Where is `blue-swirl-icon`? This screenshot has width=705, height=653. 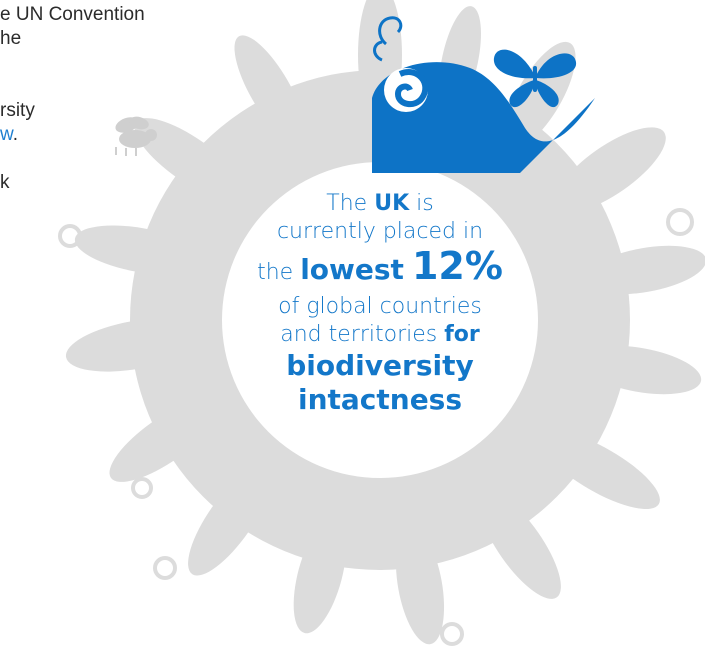
blue-swirl-icon is located at coordinates (483, 94).